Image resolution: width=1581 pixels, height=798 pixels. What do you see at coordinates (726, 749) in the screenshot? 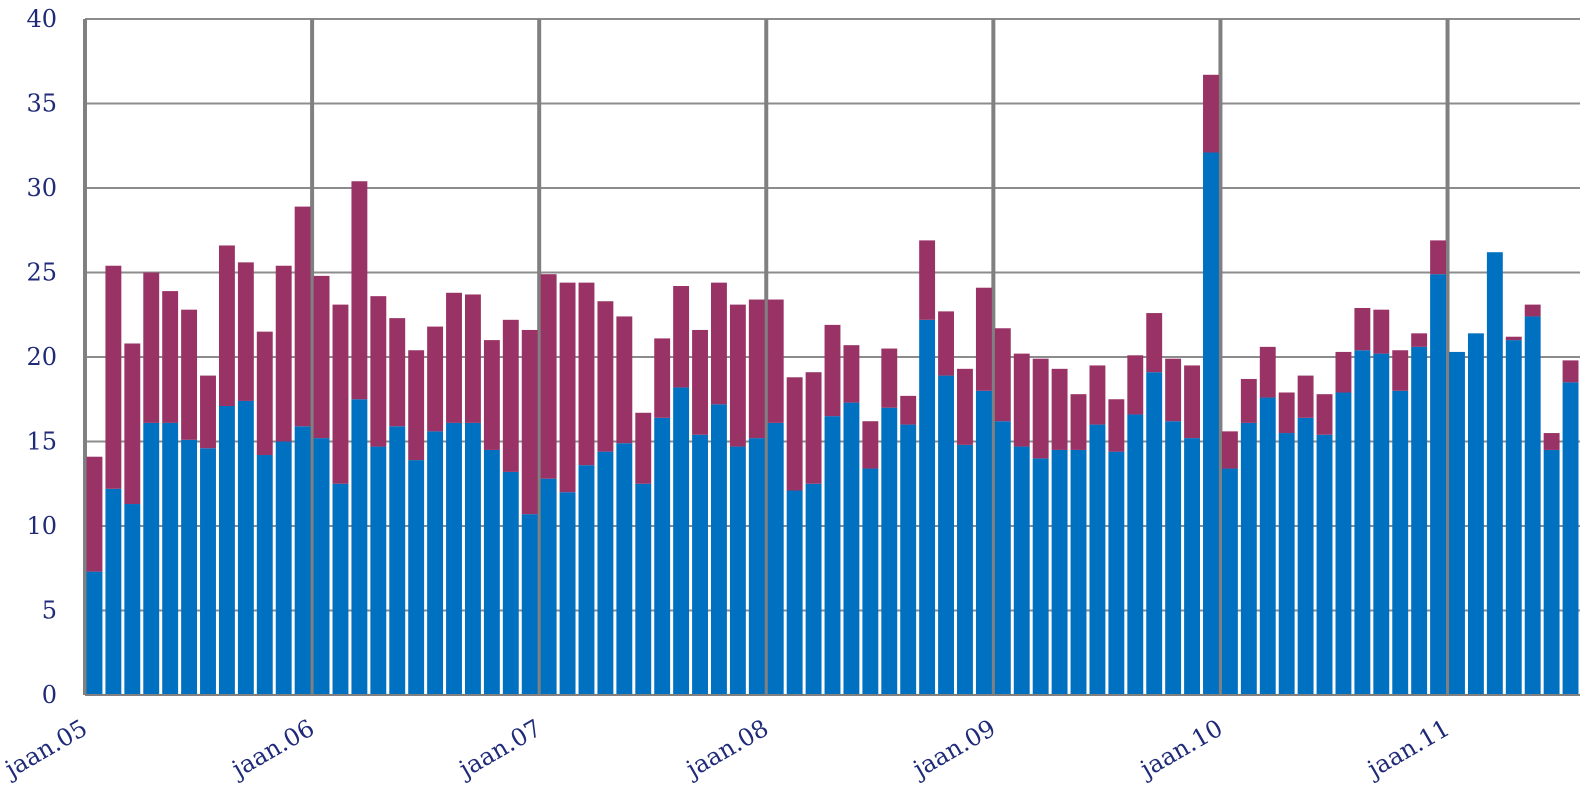
I see `x-tick-label: jaan.08` at bounding box center [726, 749].